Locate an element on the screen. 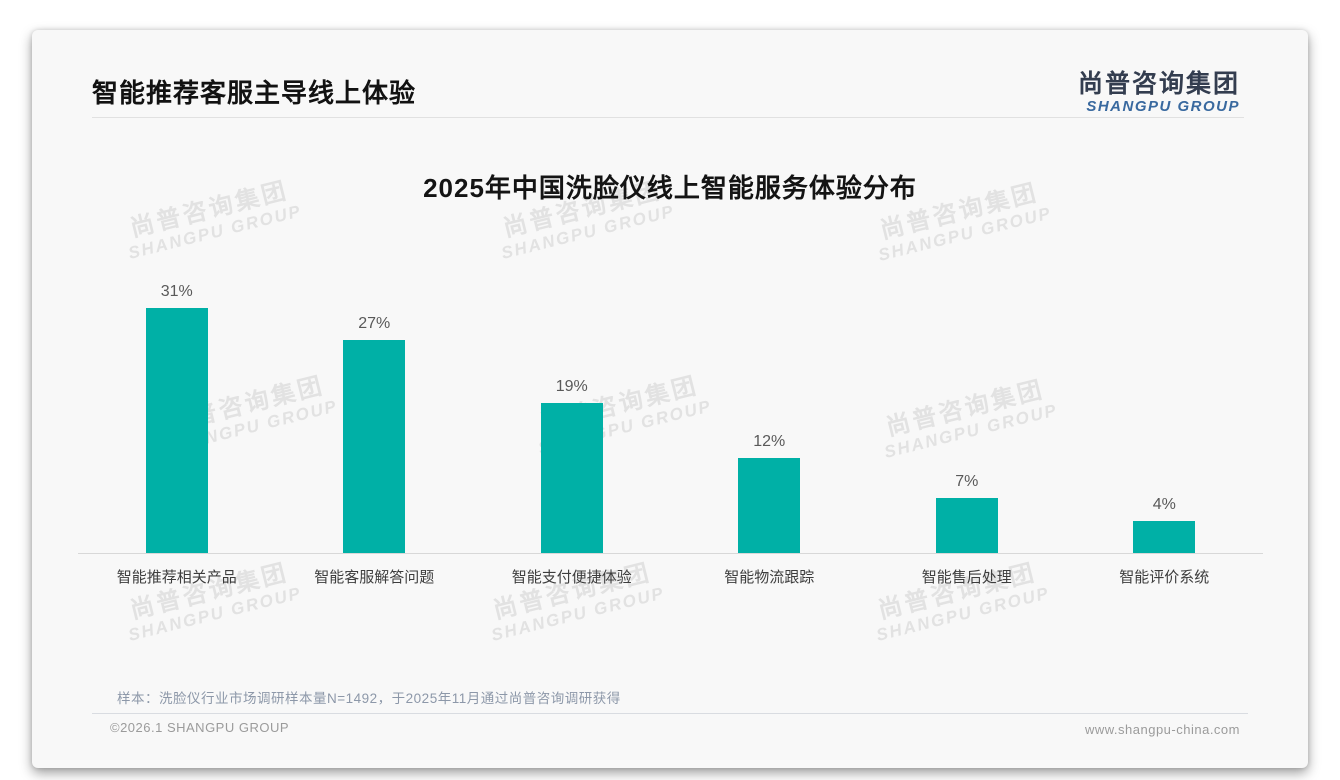 This screenshot has height=780, width=1340. bar-value-label: 12% is located at coordinates (769, 441).